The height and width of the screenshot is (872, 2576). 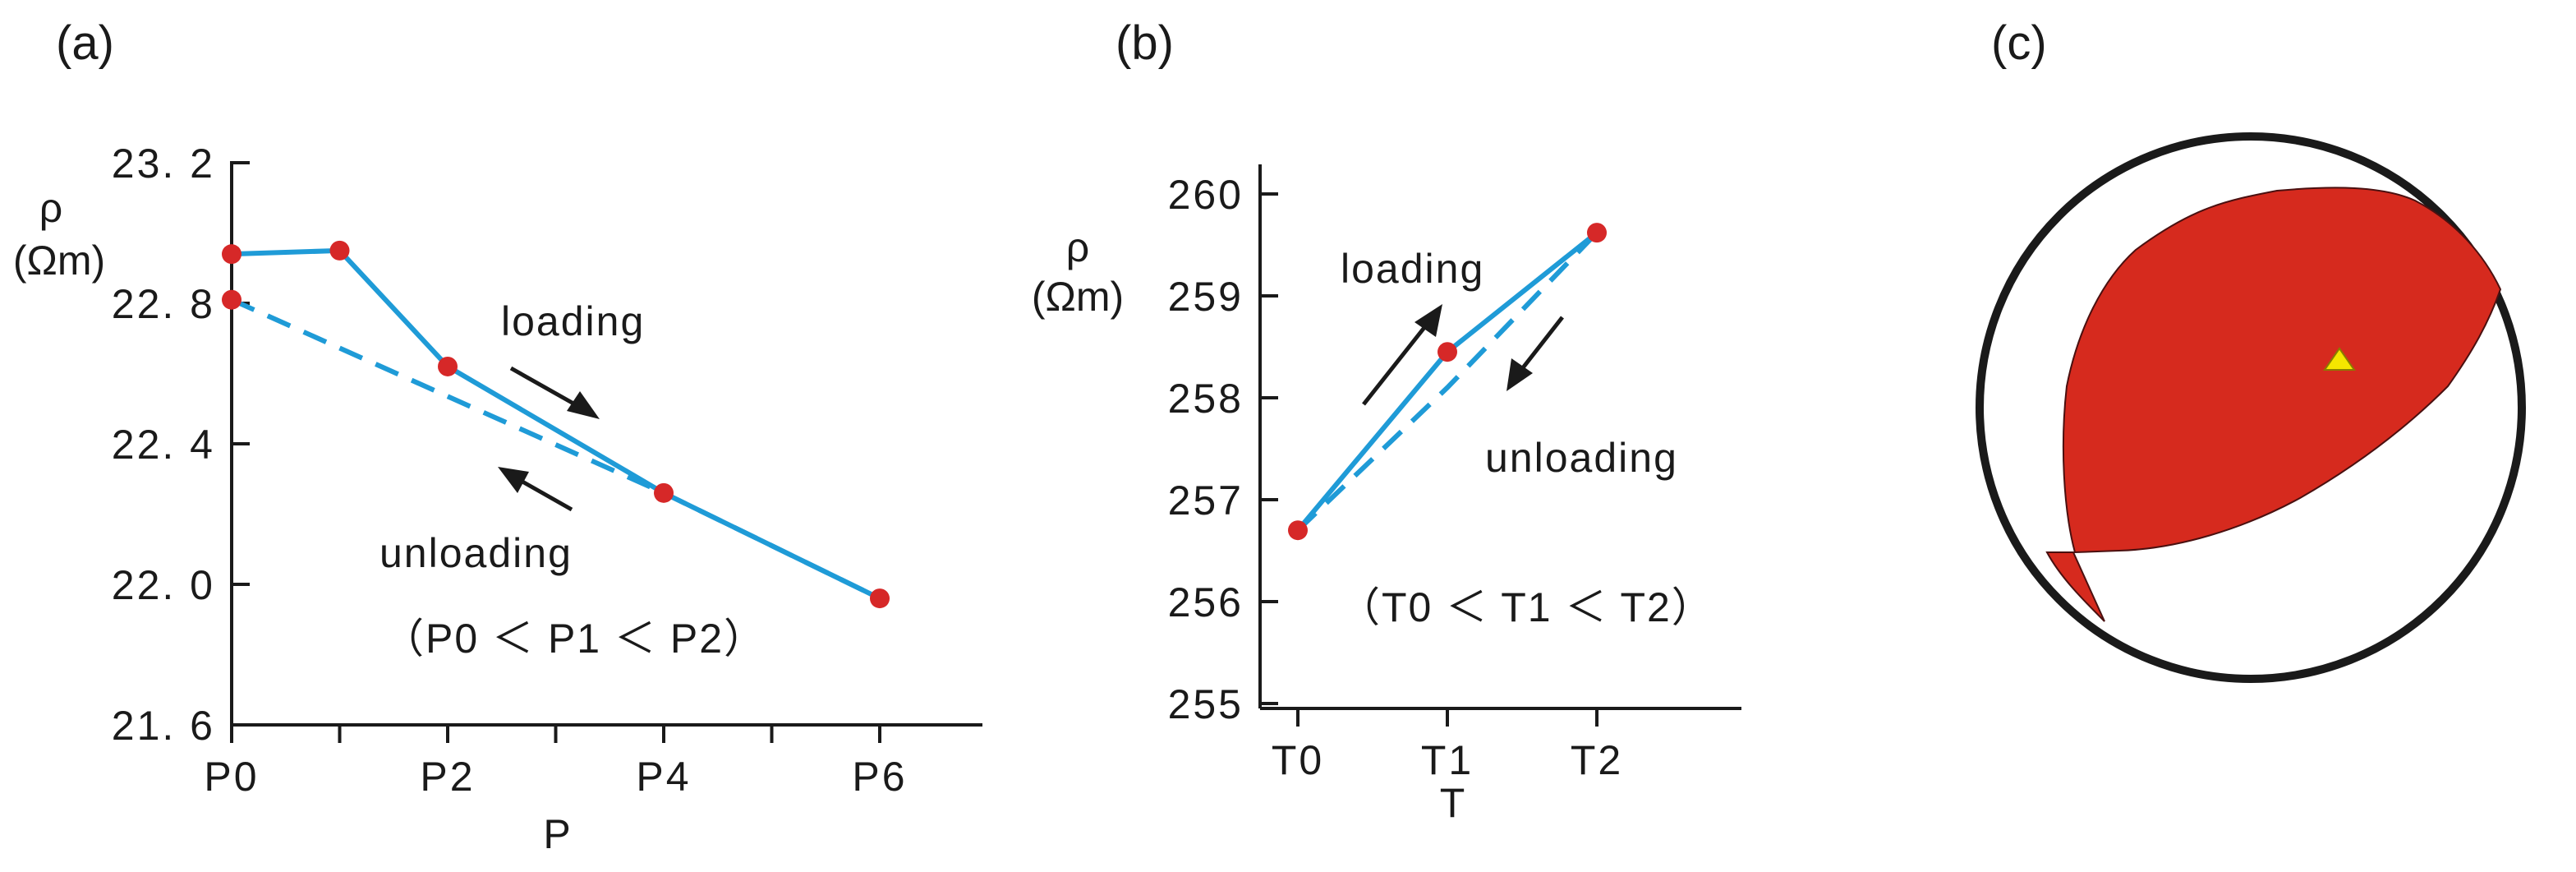 I want to click on b-xtick-label: T0, so click(x=1298, y=760).